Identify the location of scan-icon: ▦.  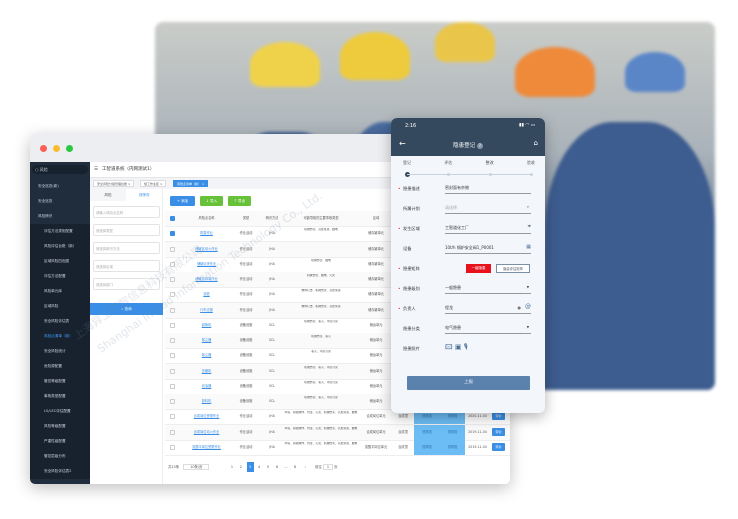
(528, 247).